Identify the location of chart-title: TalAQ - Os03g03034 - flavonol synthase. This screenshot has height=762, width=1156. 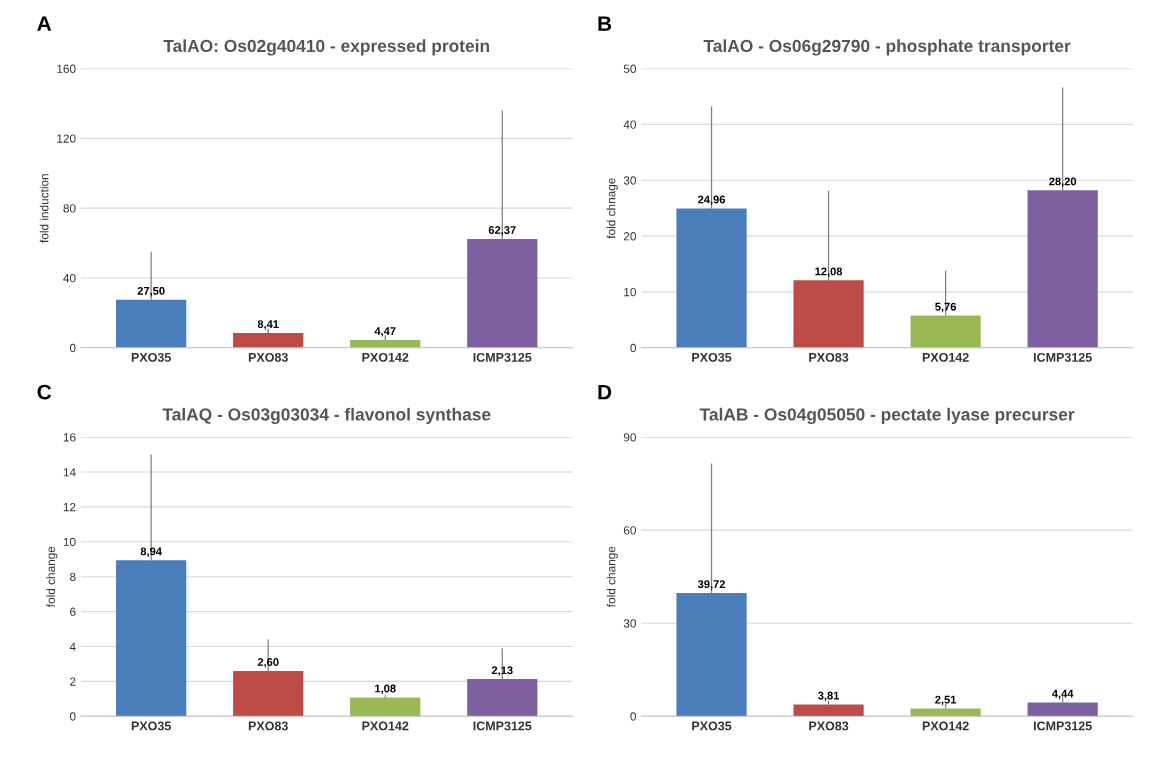
(326, 416).